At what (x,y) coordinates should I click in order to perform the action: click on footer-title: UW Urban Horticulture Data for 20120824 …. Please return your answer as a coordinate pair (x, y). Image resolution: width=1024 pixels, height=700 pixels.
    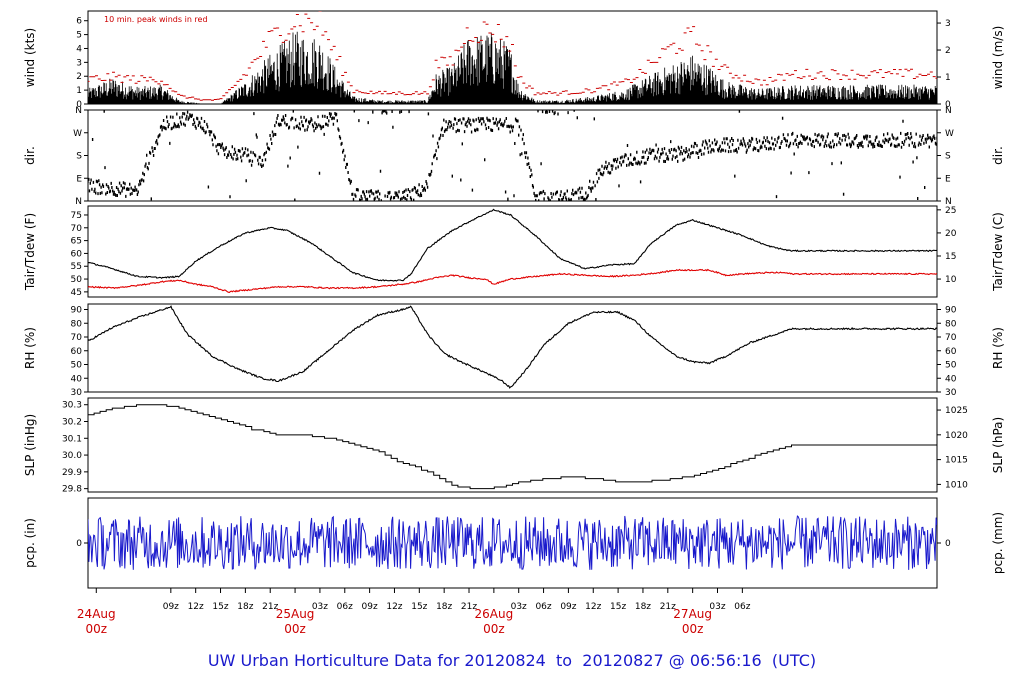
    Looking at the image, I should click on (512, 660).